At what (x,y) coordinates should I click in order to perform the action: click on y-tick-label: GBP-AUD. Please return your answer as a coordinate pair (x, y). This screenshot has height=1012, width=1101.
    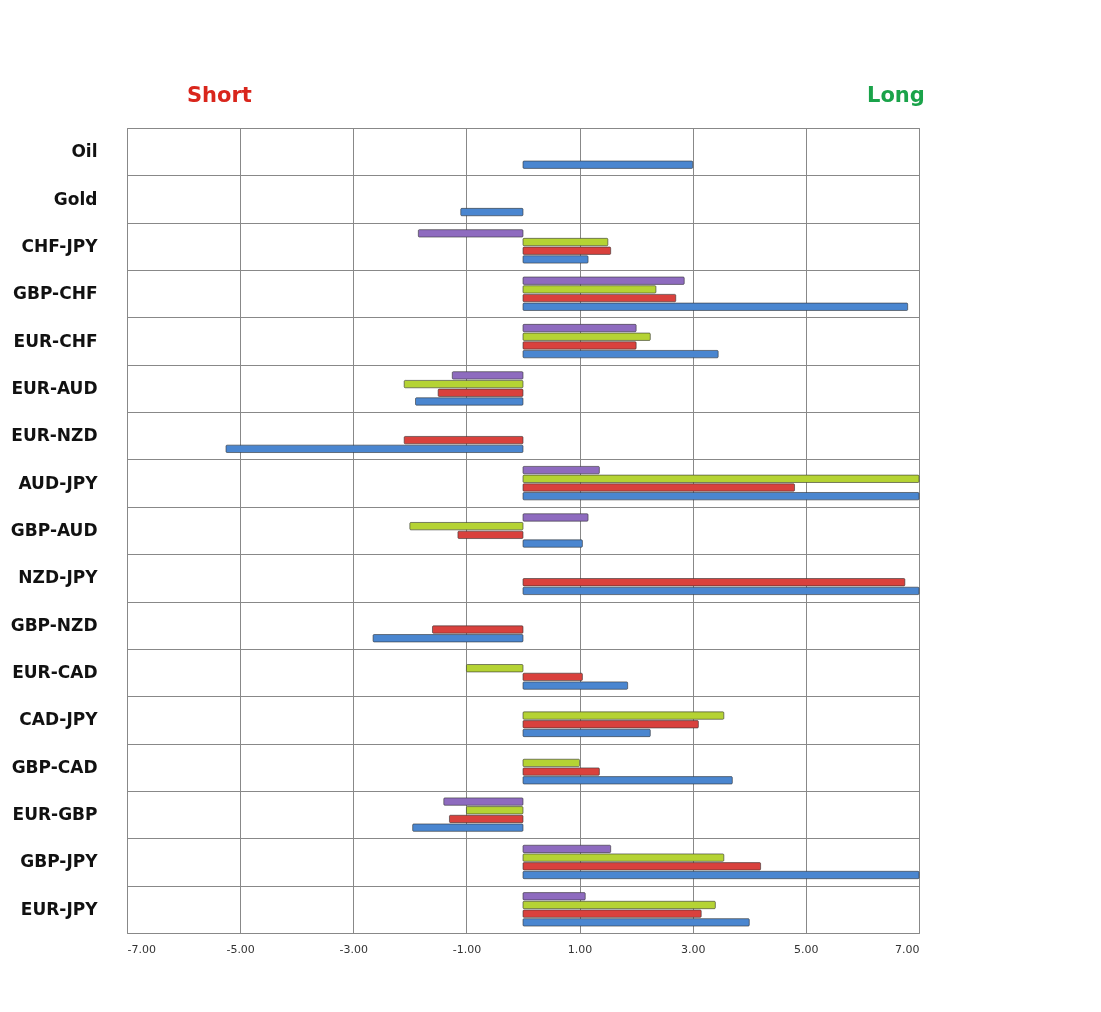
    Looking at the image, I should click on (54, 530).